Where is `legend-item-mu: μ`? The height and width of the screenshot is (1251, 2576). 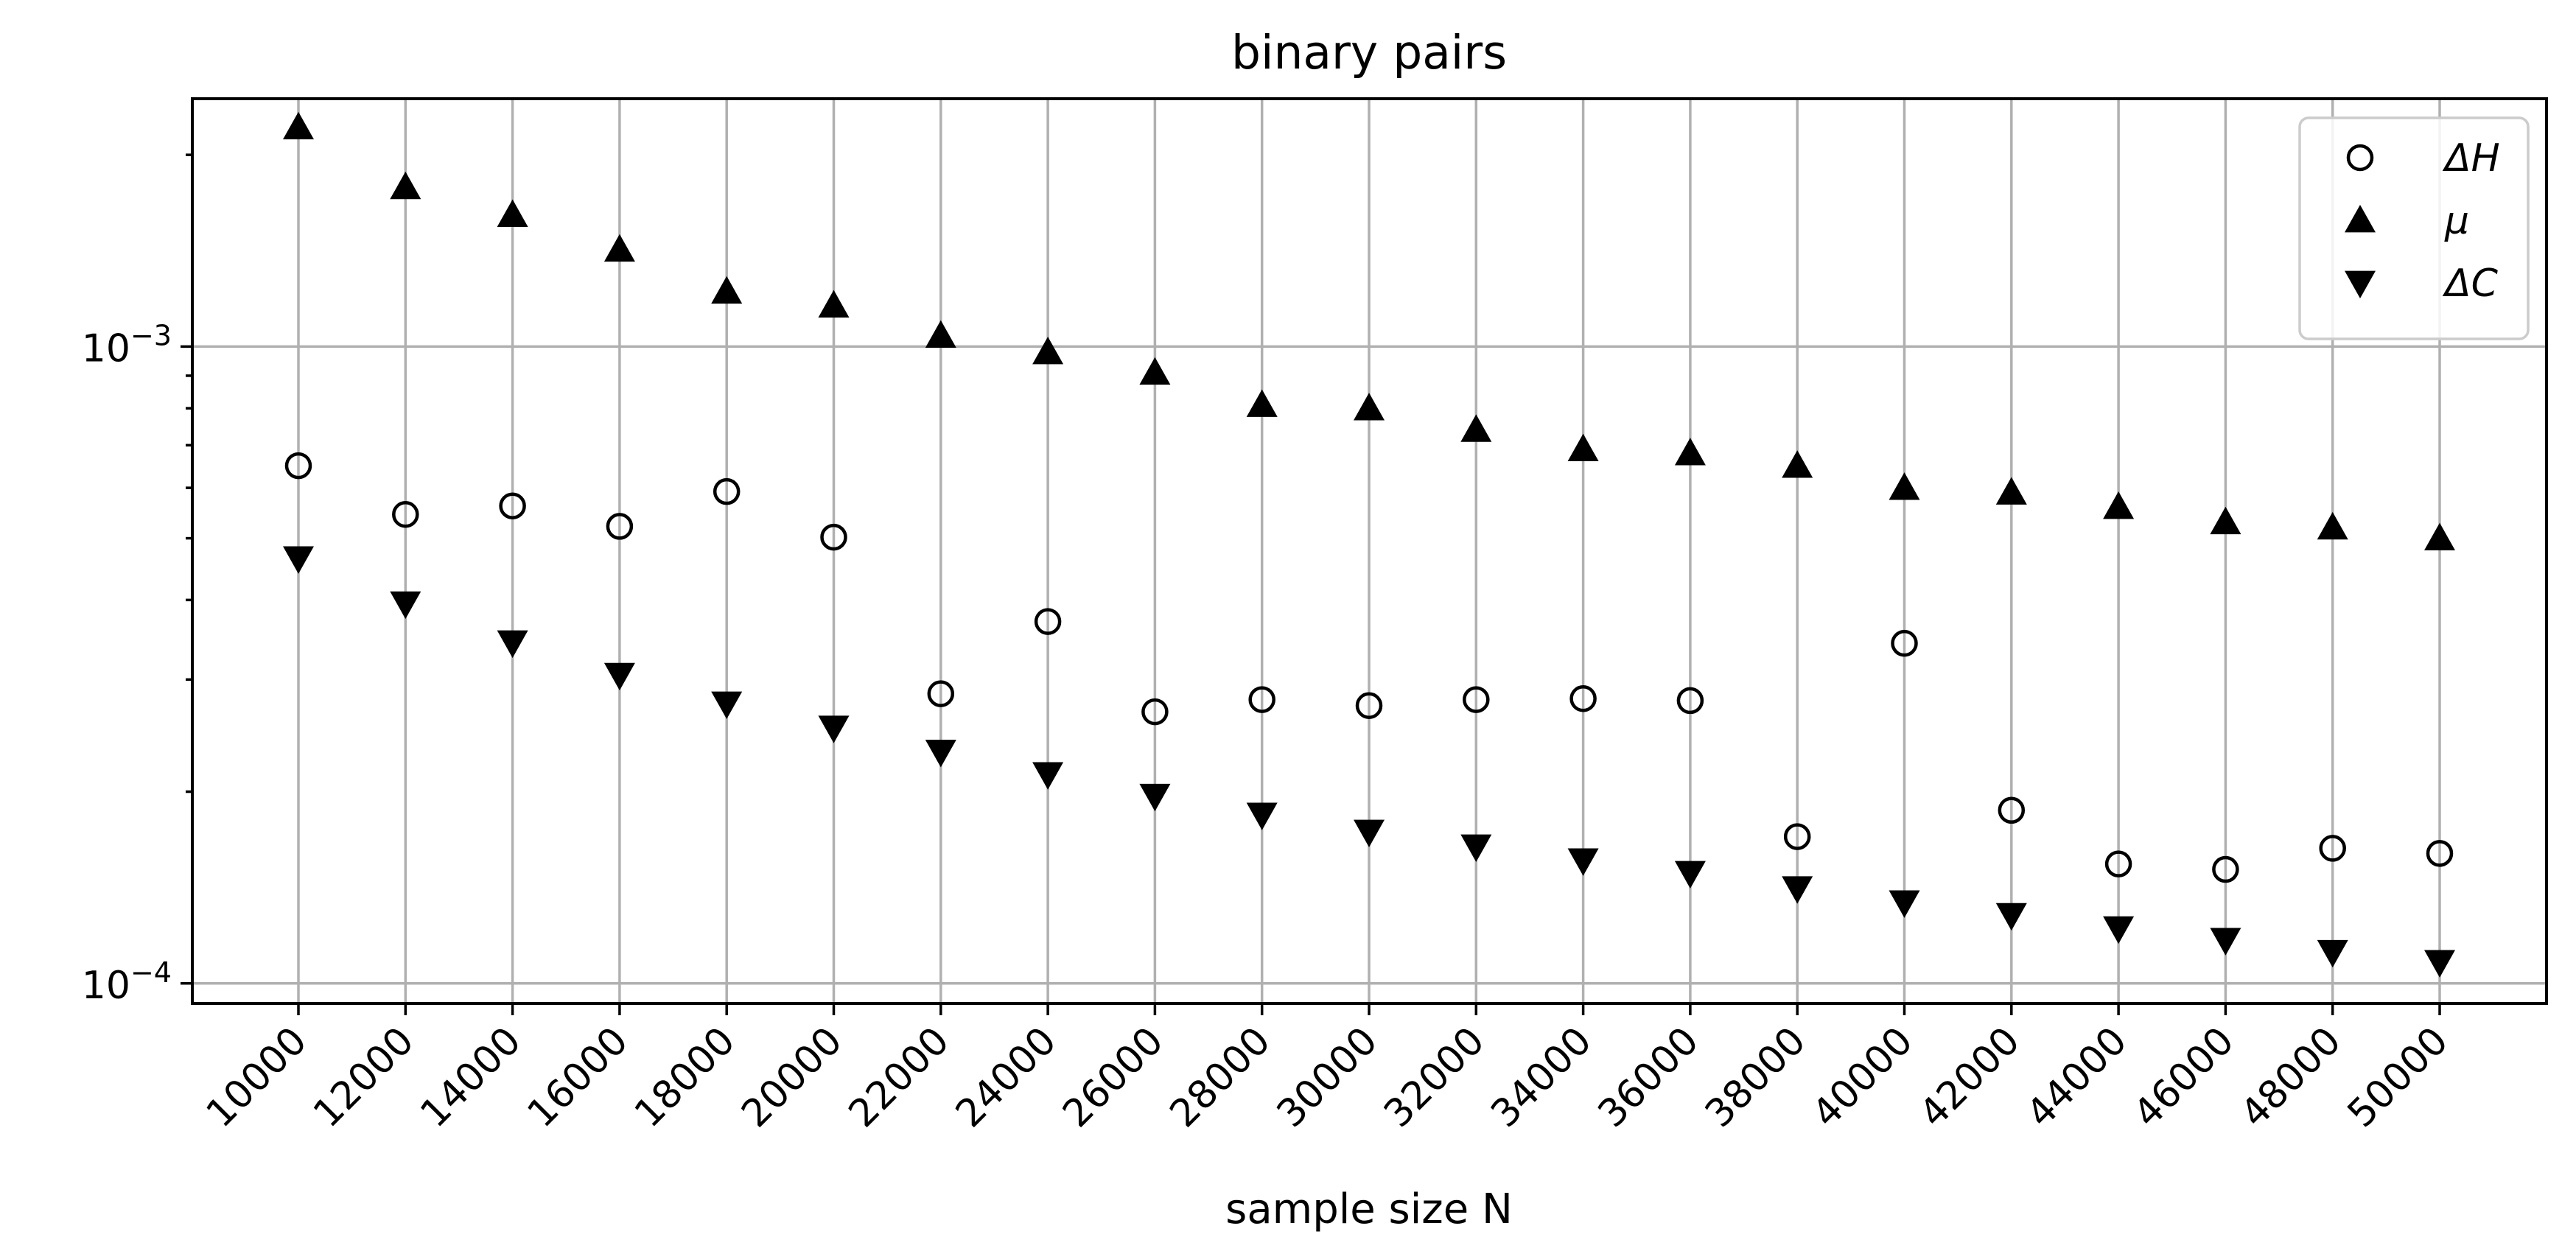
legend-item-mu: μ is located at coordinates (2407, 221).